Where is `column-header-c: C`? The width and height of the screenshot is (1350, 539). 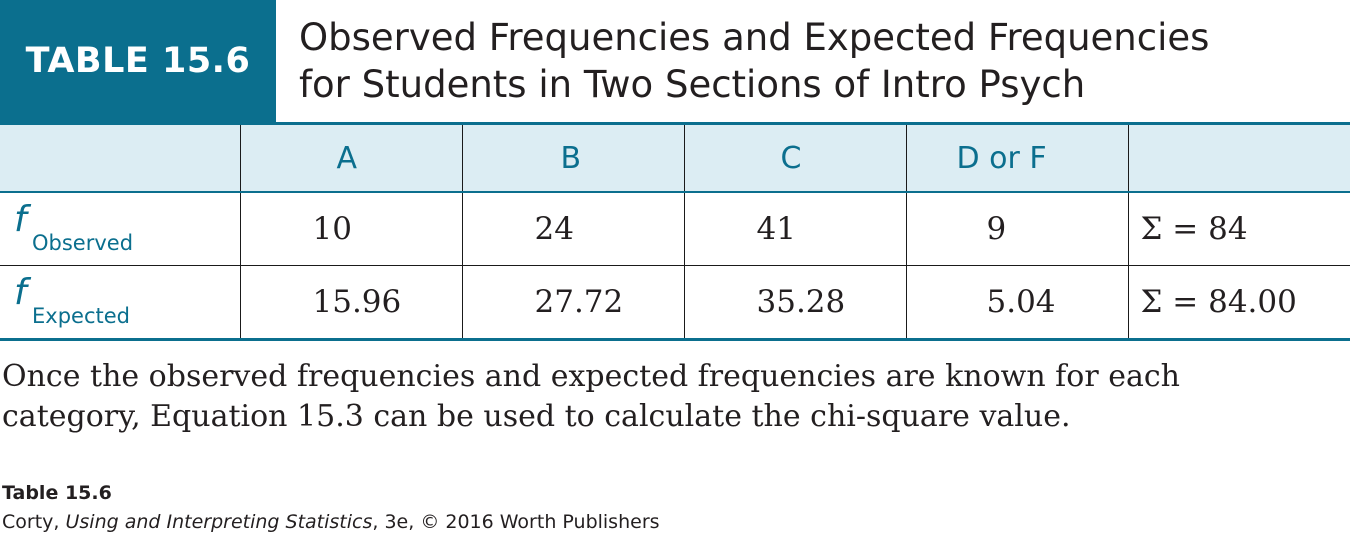 column-header-c: C is located at coordinates (794, 157).